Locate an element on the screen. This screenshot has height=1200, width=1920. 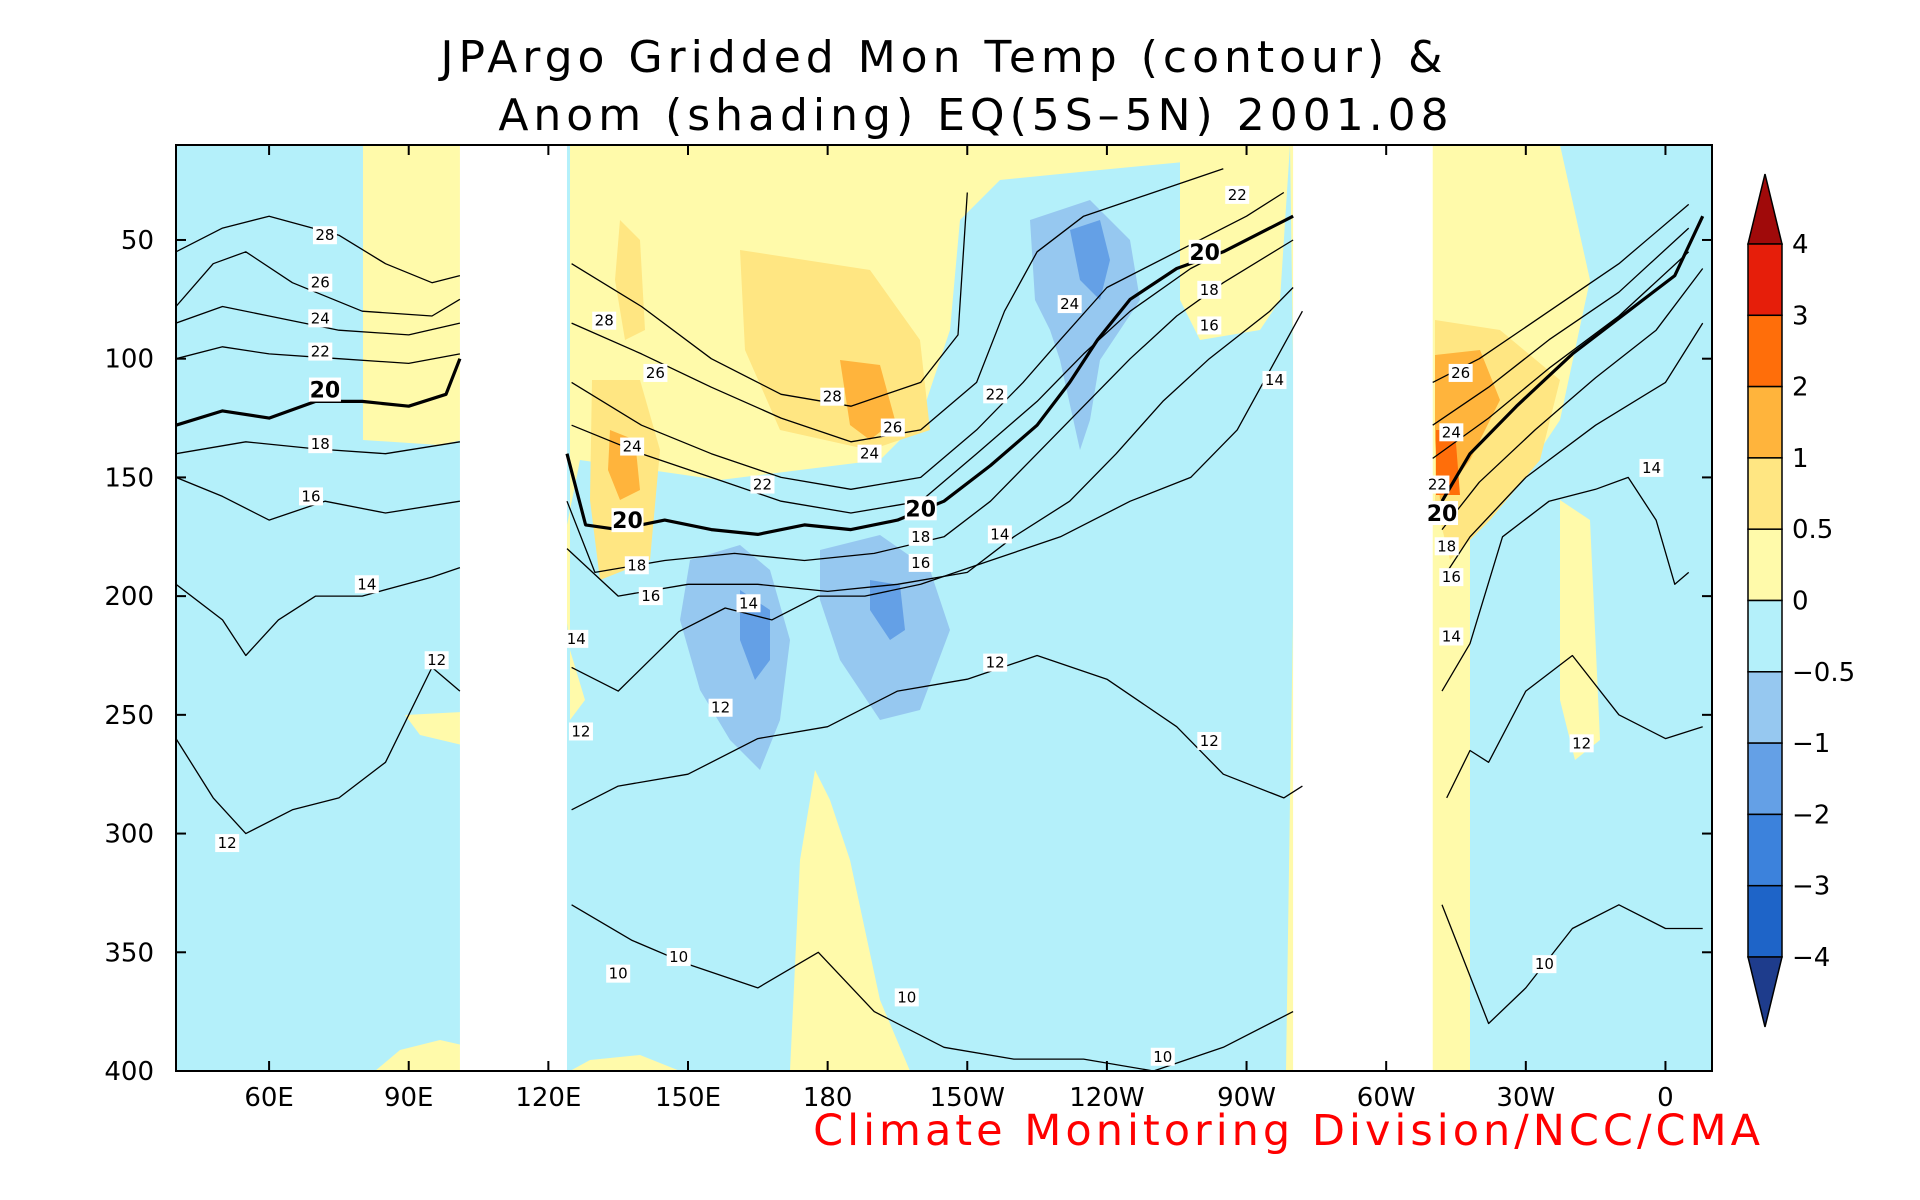
contour-label-25: 18 is located at coordinates (920, 537).